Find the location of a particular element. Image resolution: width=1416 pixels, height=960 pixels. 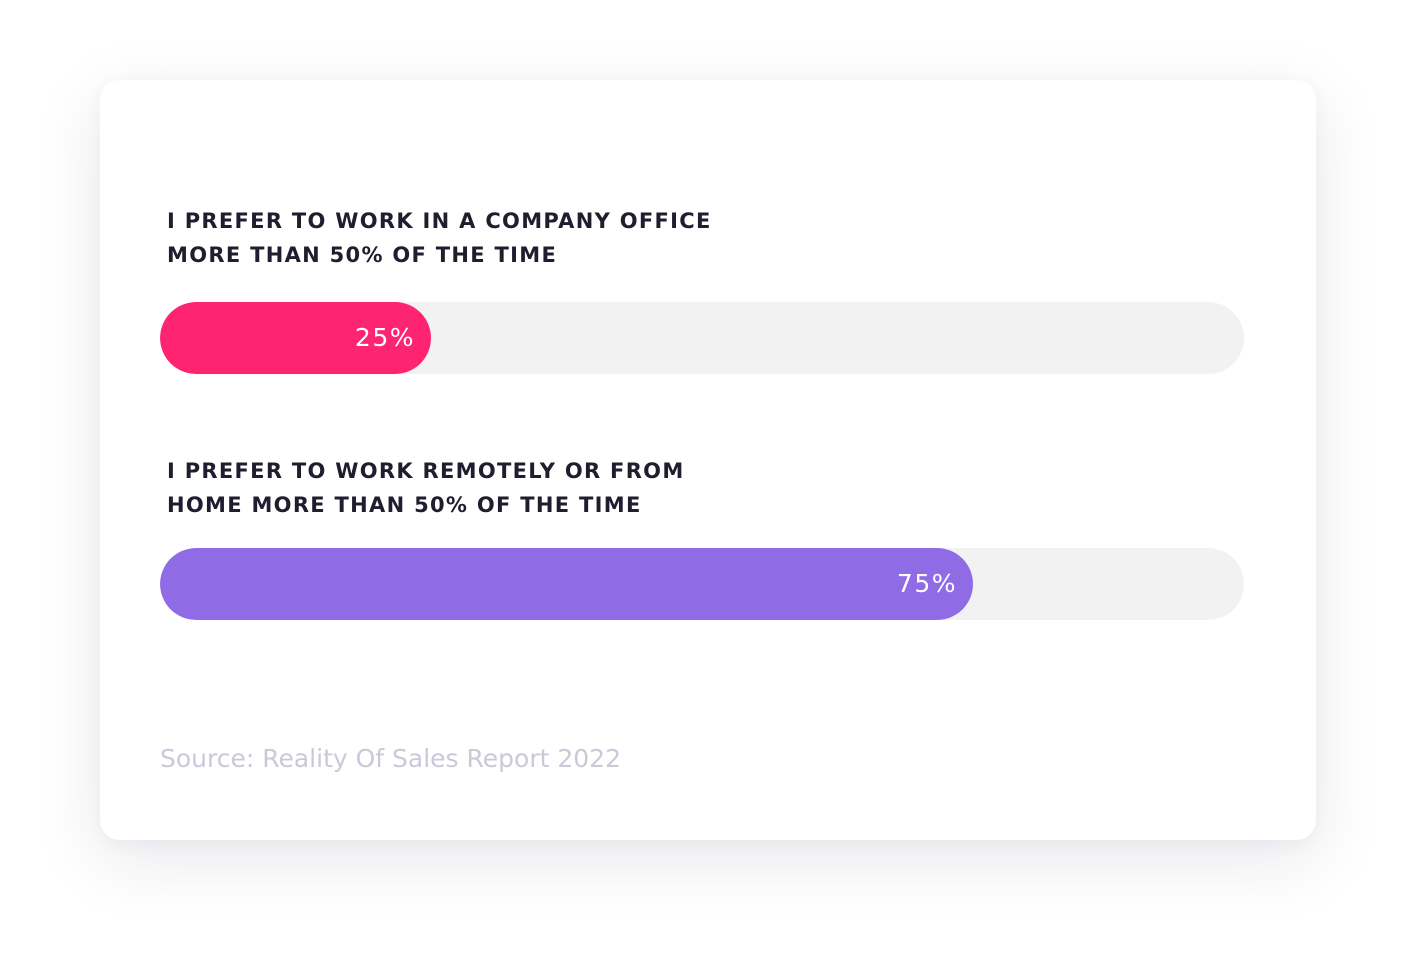

bar-fill-remote: 75% is located at coordinates (566, 584).